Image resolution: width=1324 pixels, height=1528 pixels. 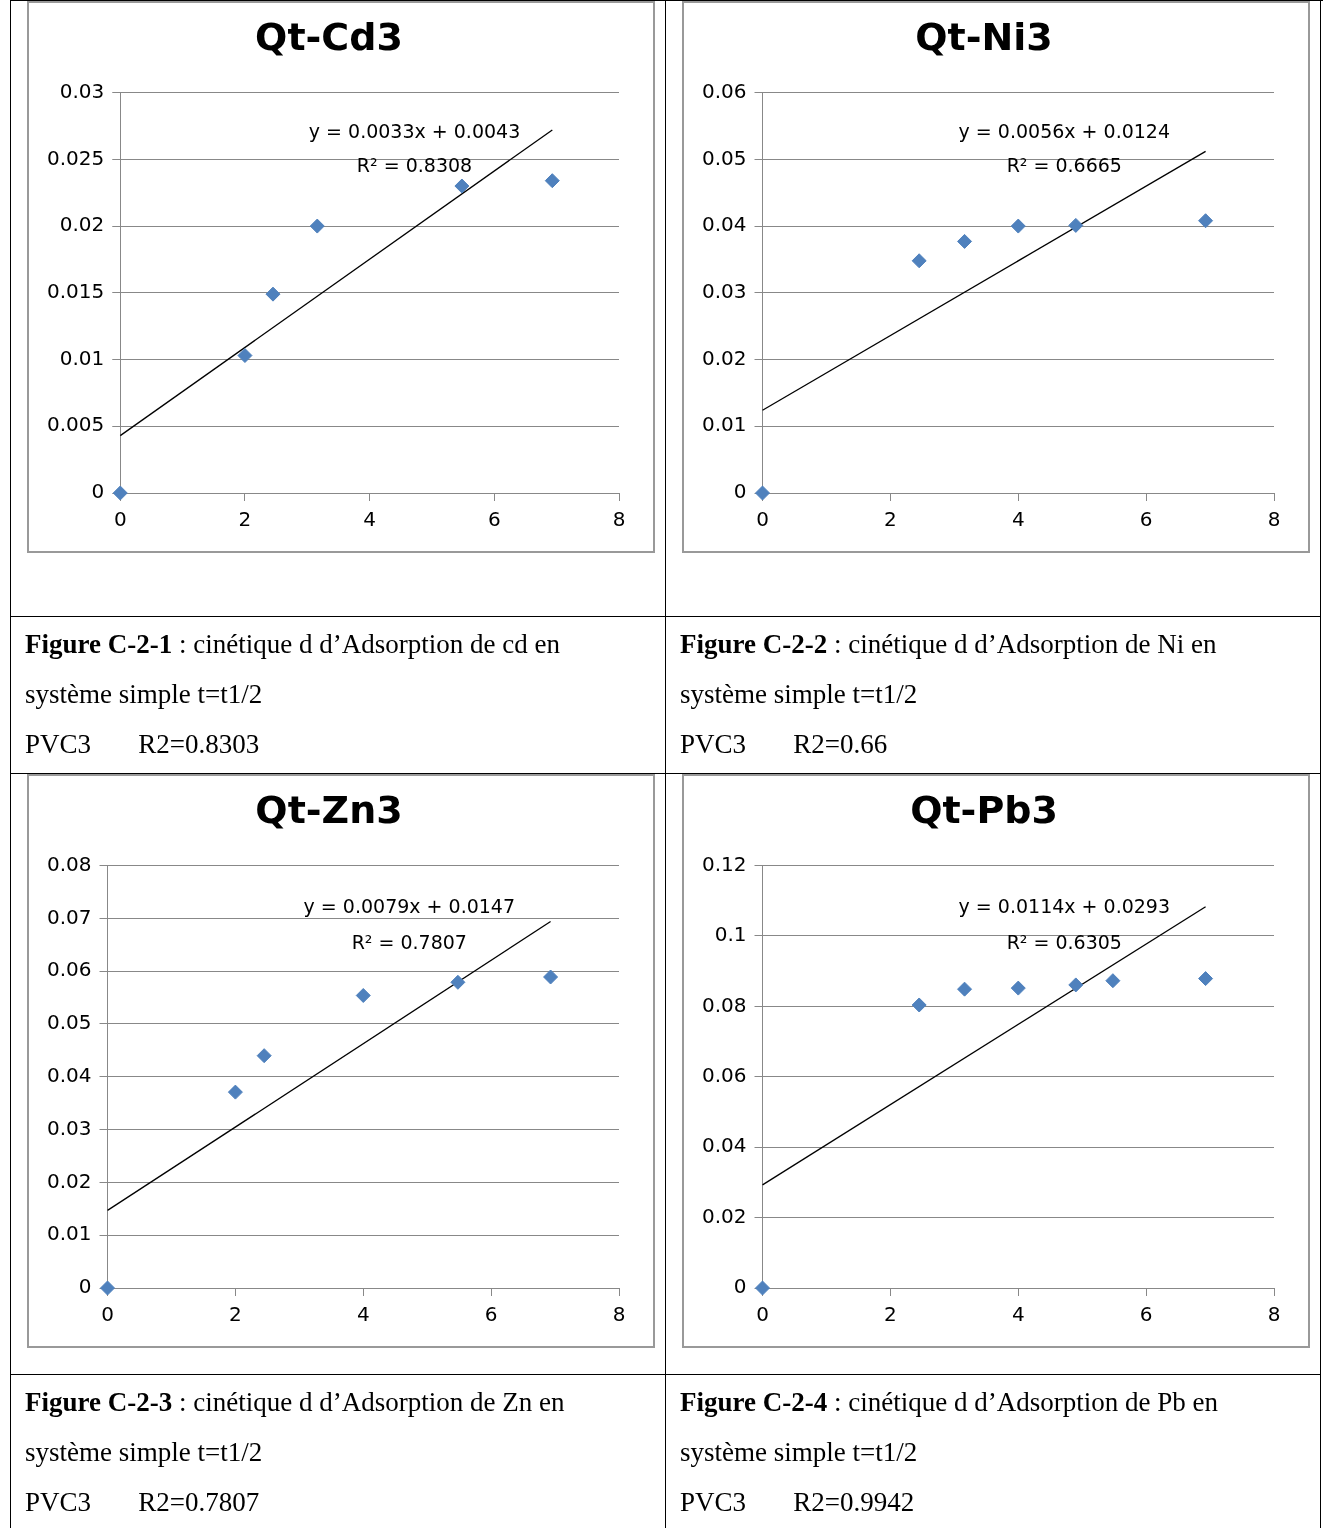 What do you see at coordinates (1064, 905) in the screenshot?
I see `annotation: y = 0.0114x + 0.0293` at bounding box center [1064, 905].